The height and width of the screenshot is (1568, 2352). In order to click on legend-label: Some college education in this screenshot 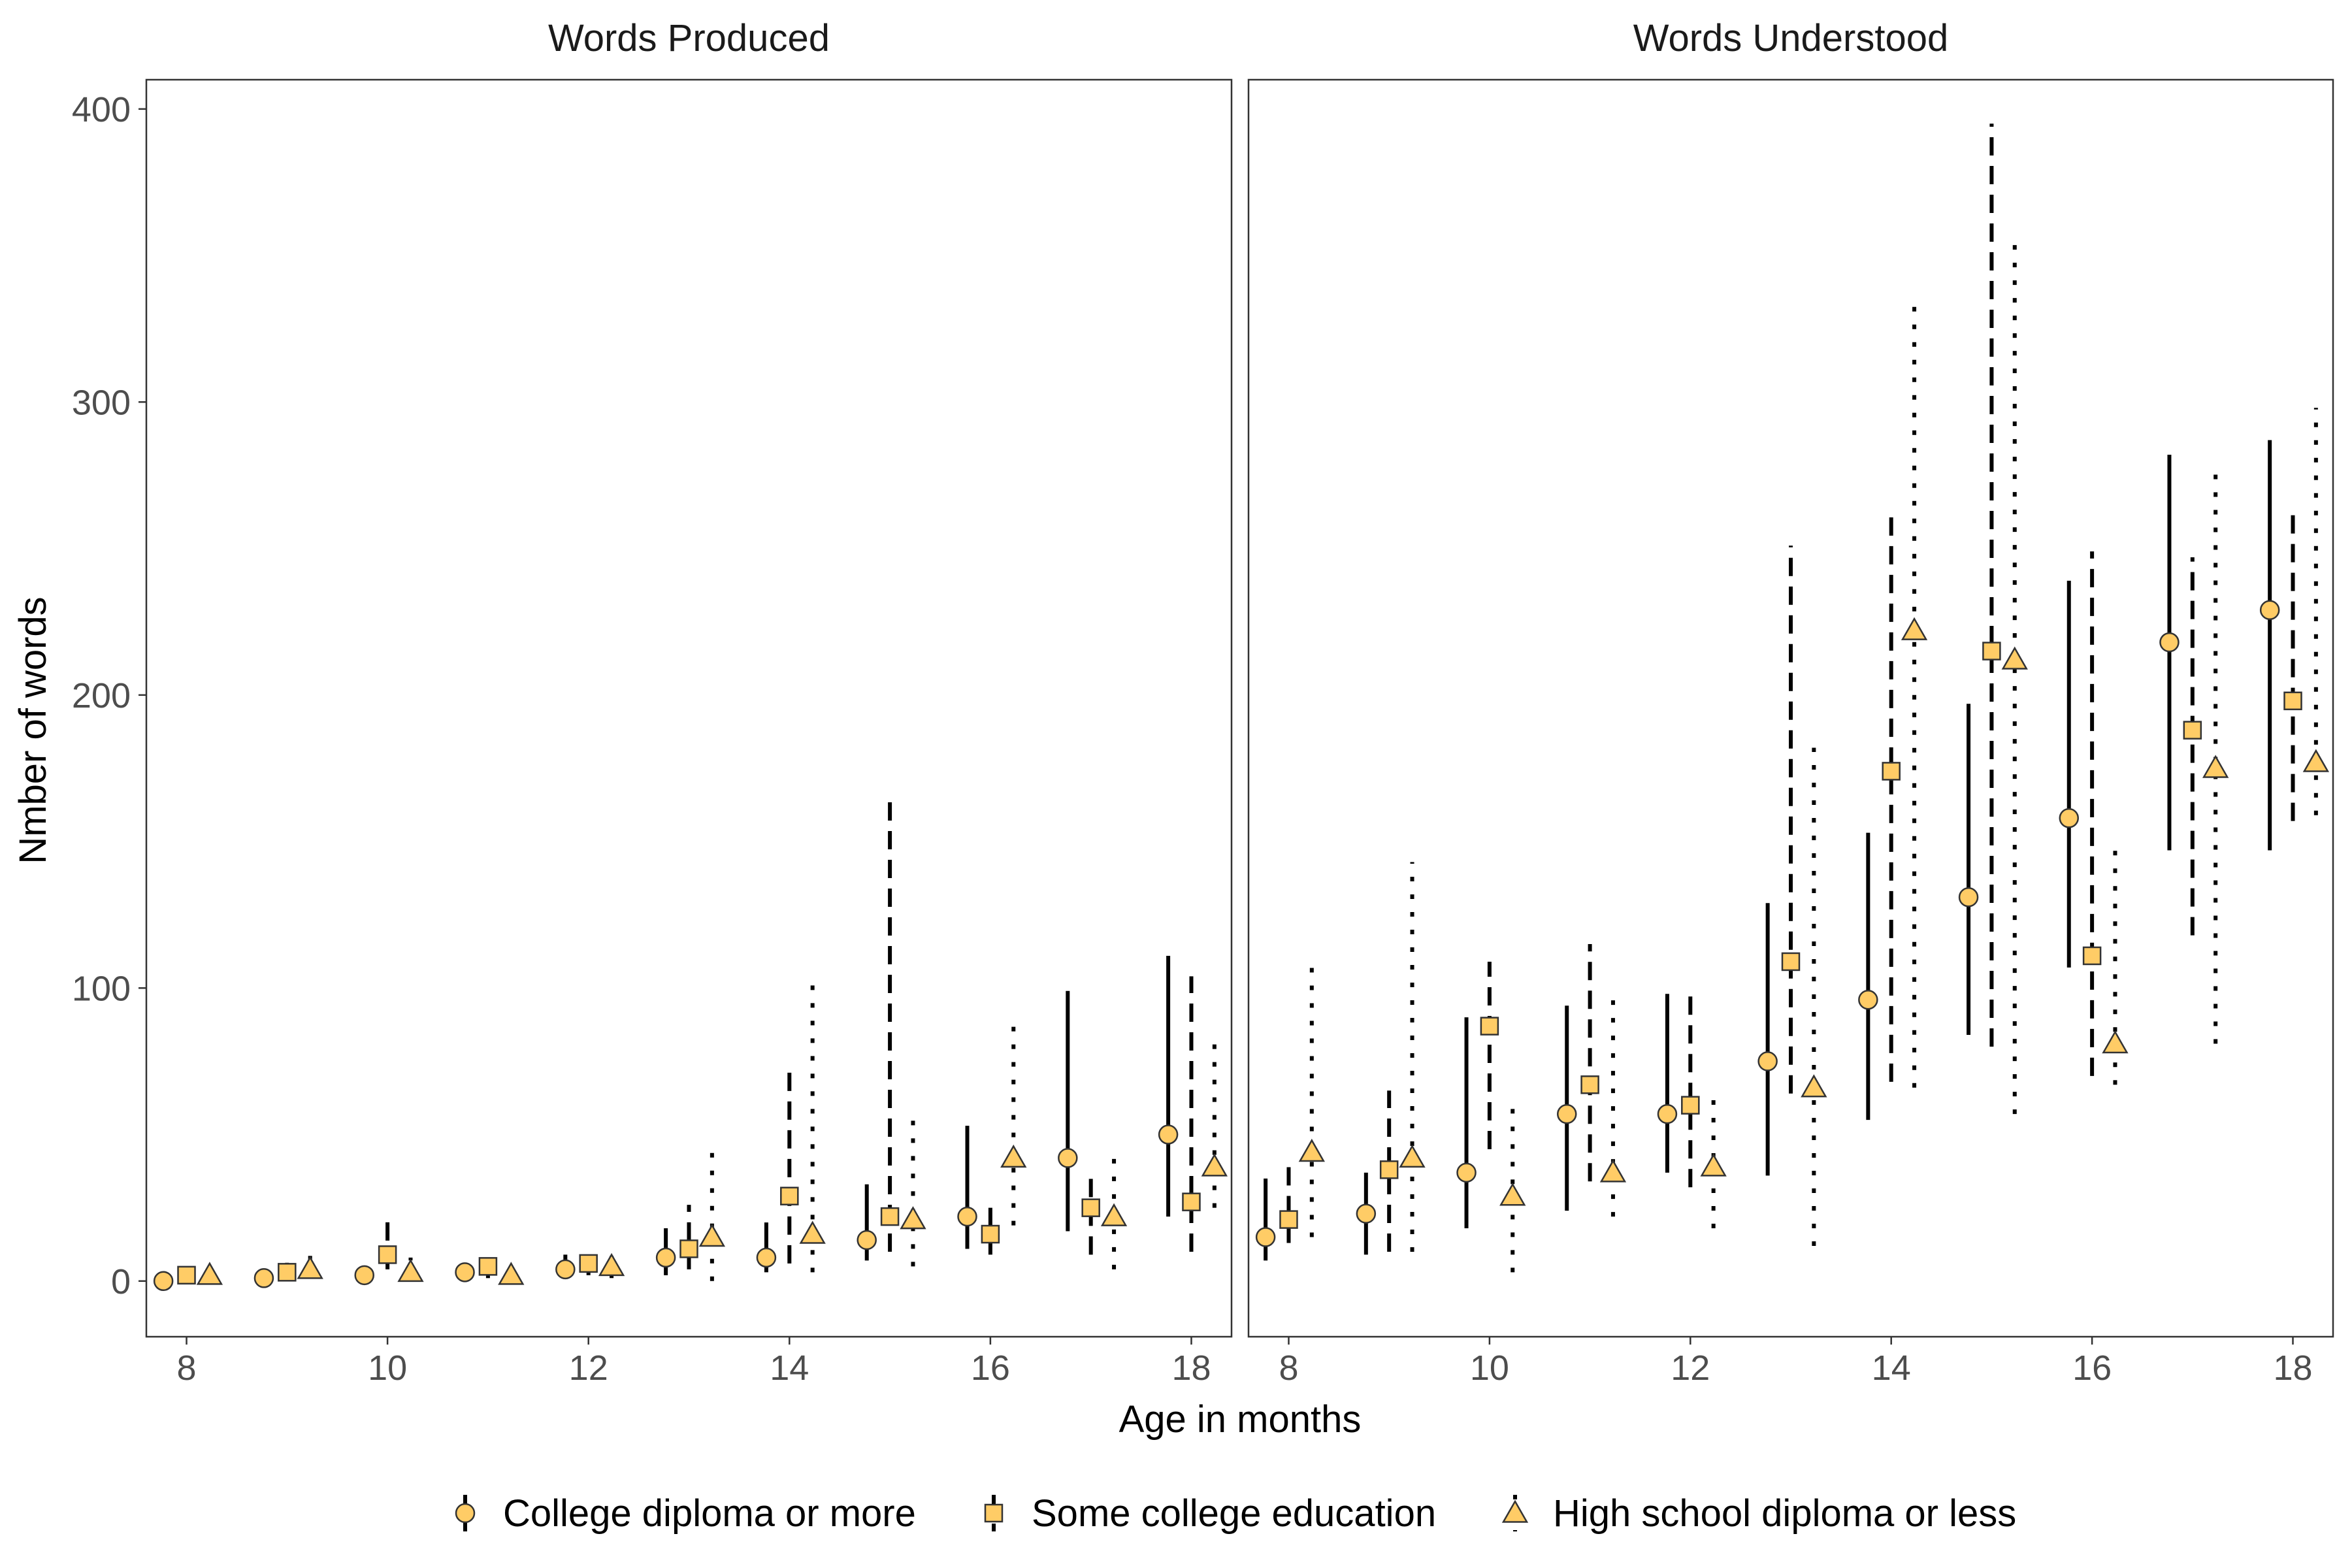, I will do `click(1234, 1513)`.